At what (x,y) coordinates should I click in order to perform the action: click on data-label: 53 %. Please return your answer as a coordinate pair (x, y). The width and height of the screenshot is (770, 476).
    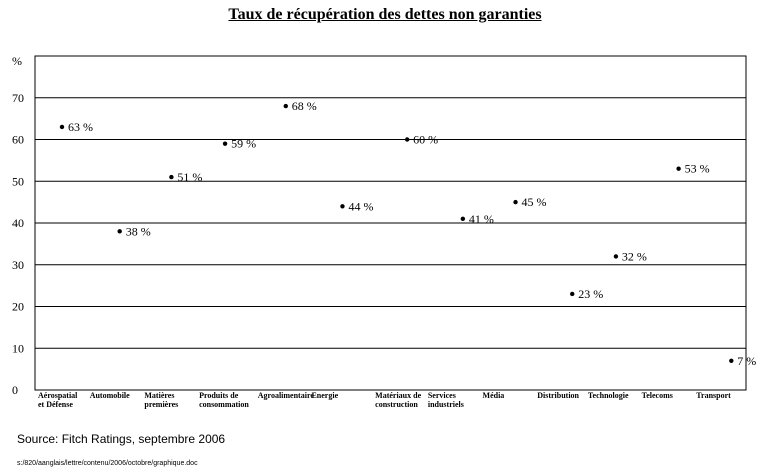
    Looking at the image, I should click on (697, 169).